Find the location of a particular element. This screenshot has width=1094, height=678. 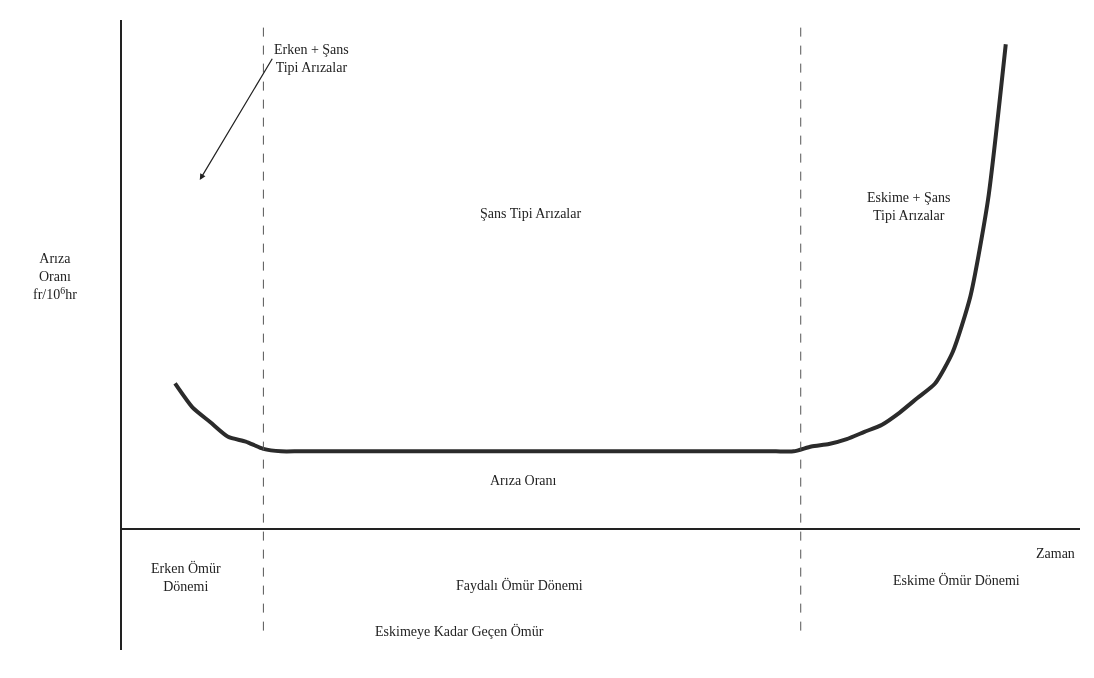

annotation: Arıza Oranı is located at coordinates (523, 480).